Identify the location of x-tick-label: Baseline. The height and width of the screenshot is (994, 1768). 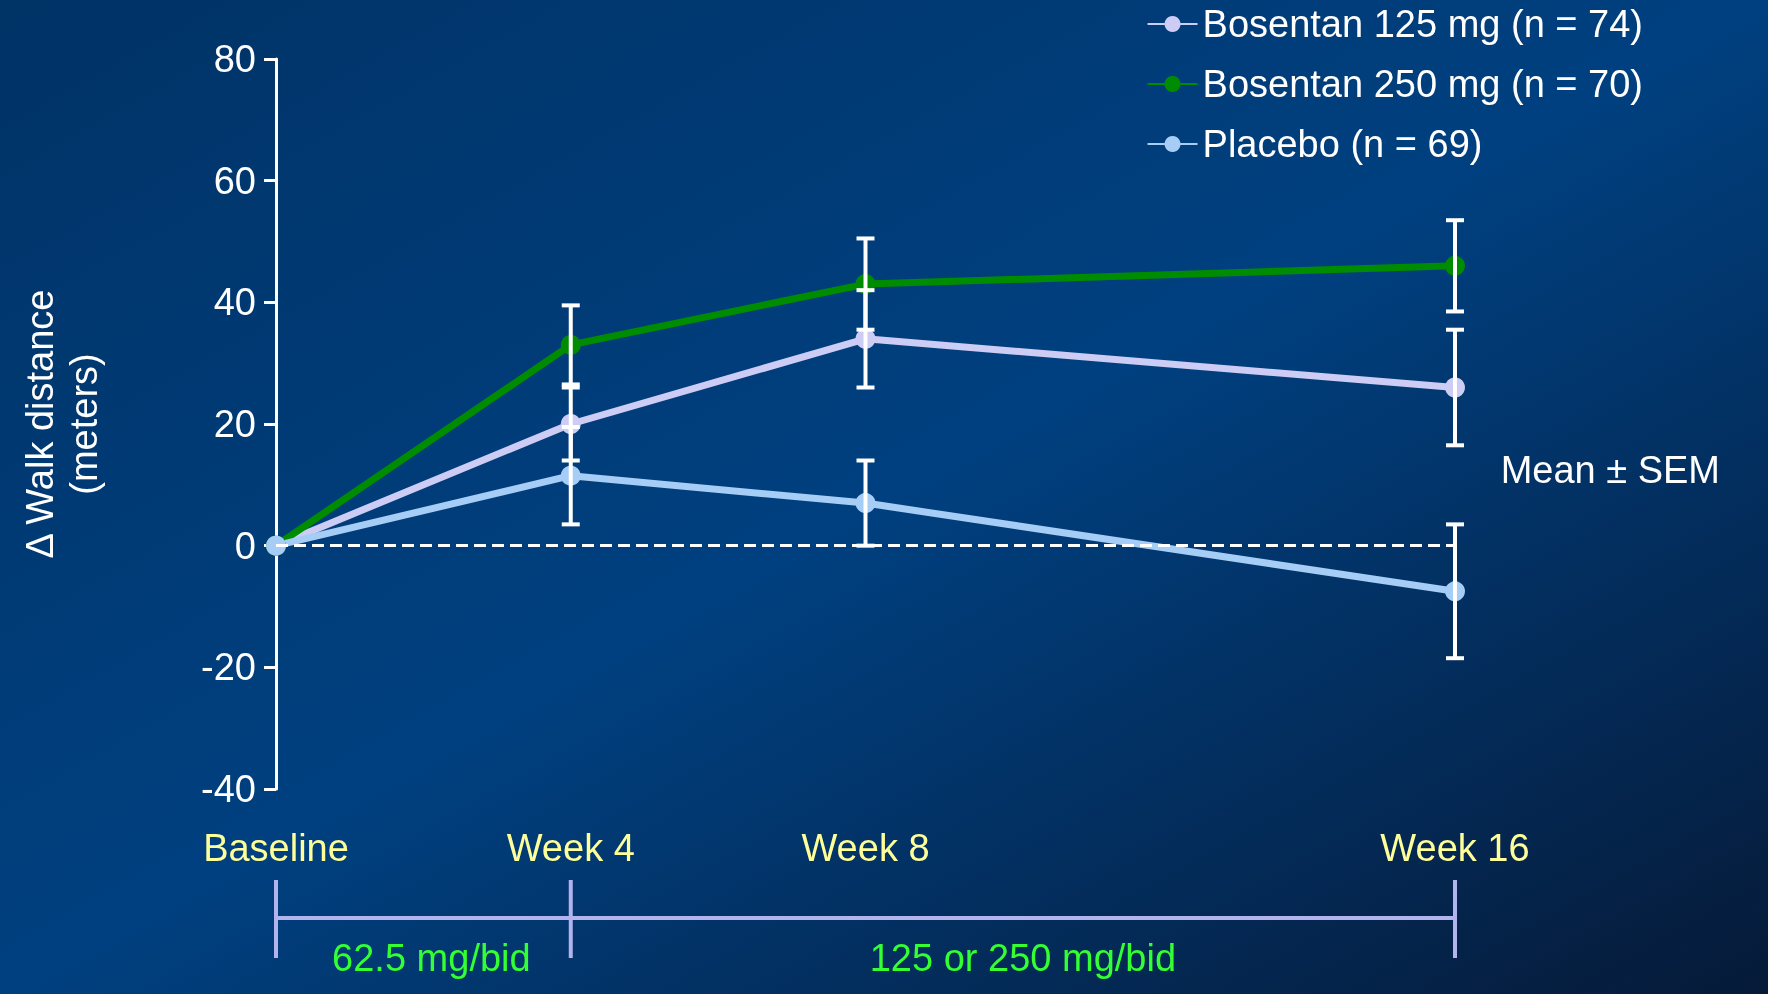
(276, 848).